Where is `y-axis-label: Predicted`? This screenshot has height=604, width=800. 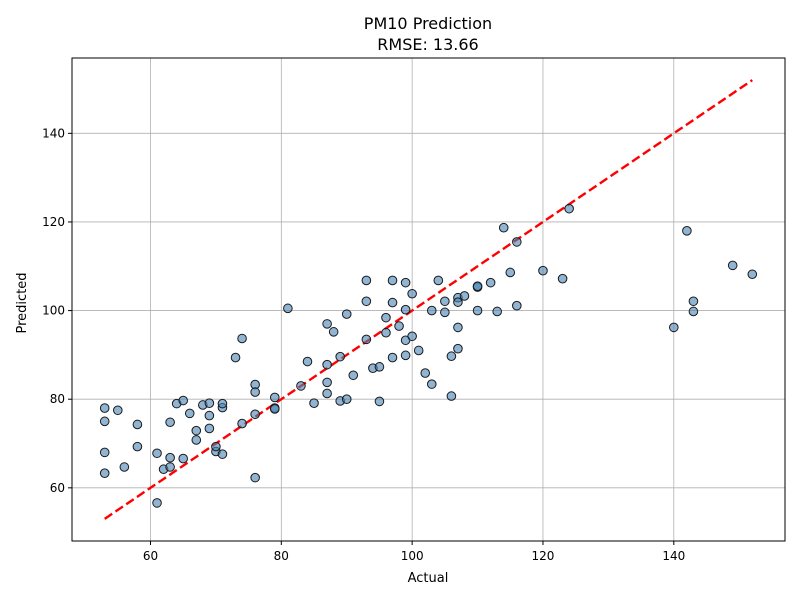 y-axis-label: Predicted is located at coordinates (22, 302).